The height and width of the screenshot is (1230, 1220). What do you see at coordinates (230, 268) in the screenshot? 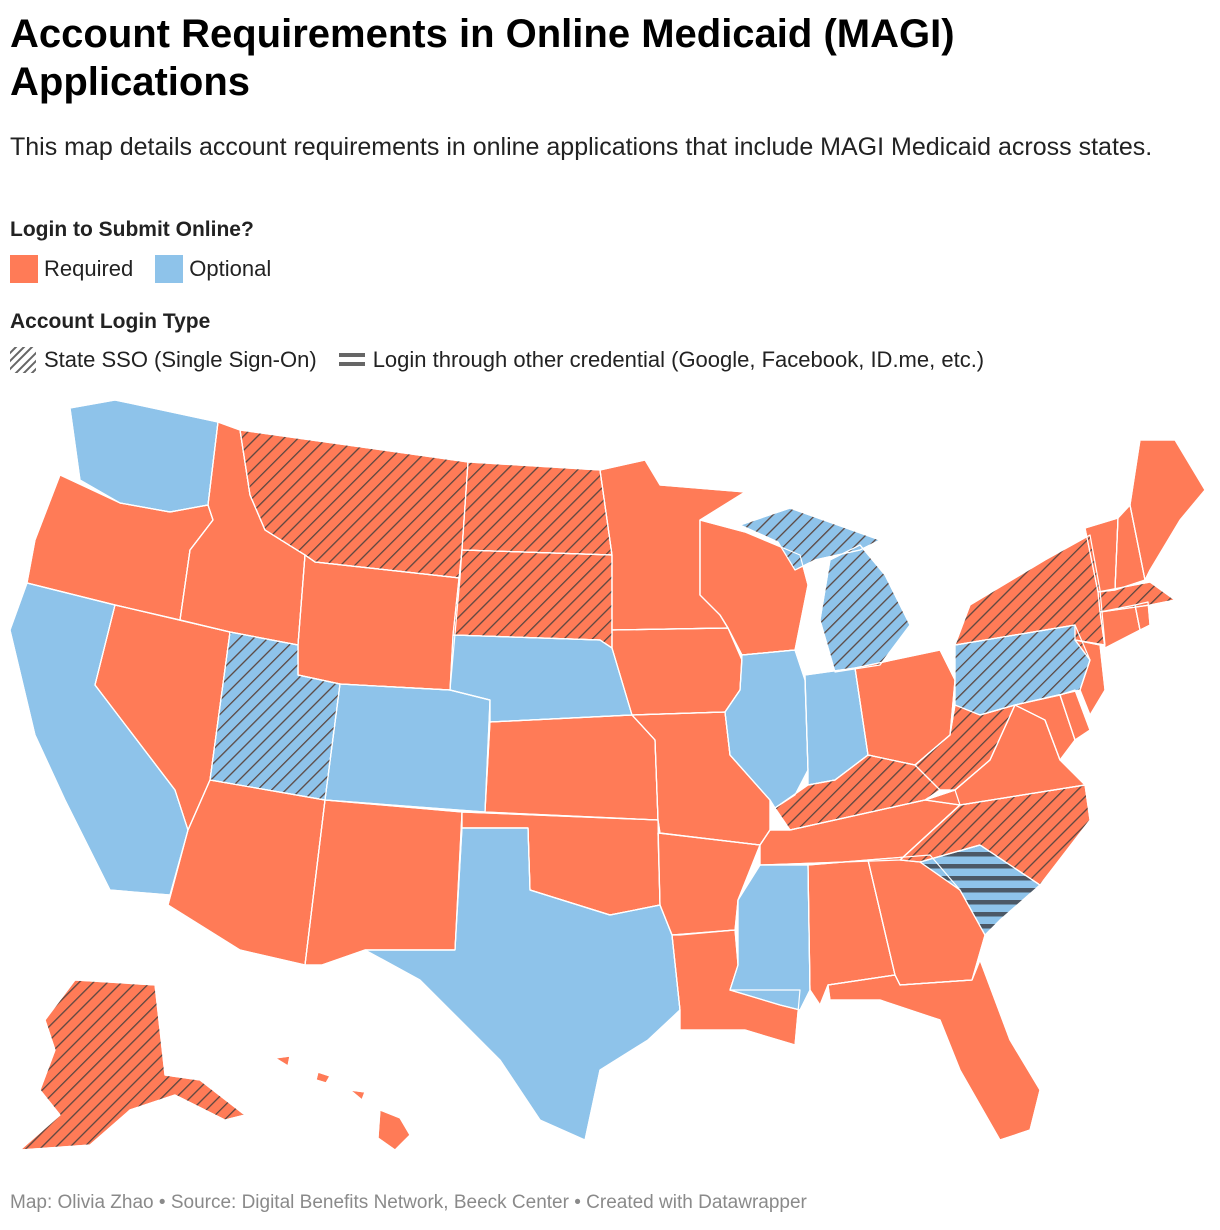
I see `legend-label-optional: Optional` at bounding box center [230, 268].